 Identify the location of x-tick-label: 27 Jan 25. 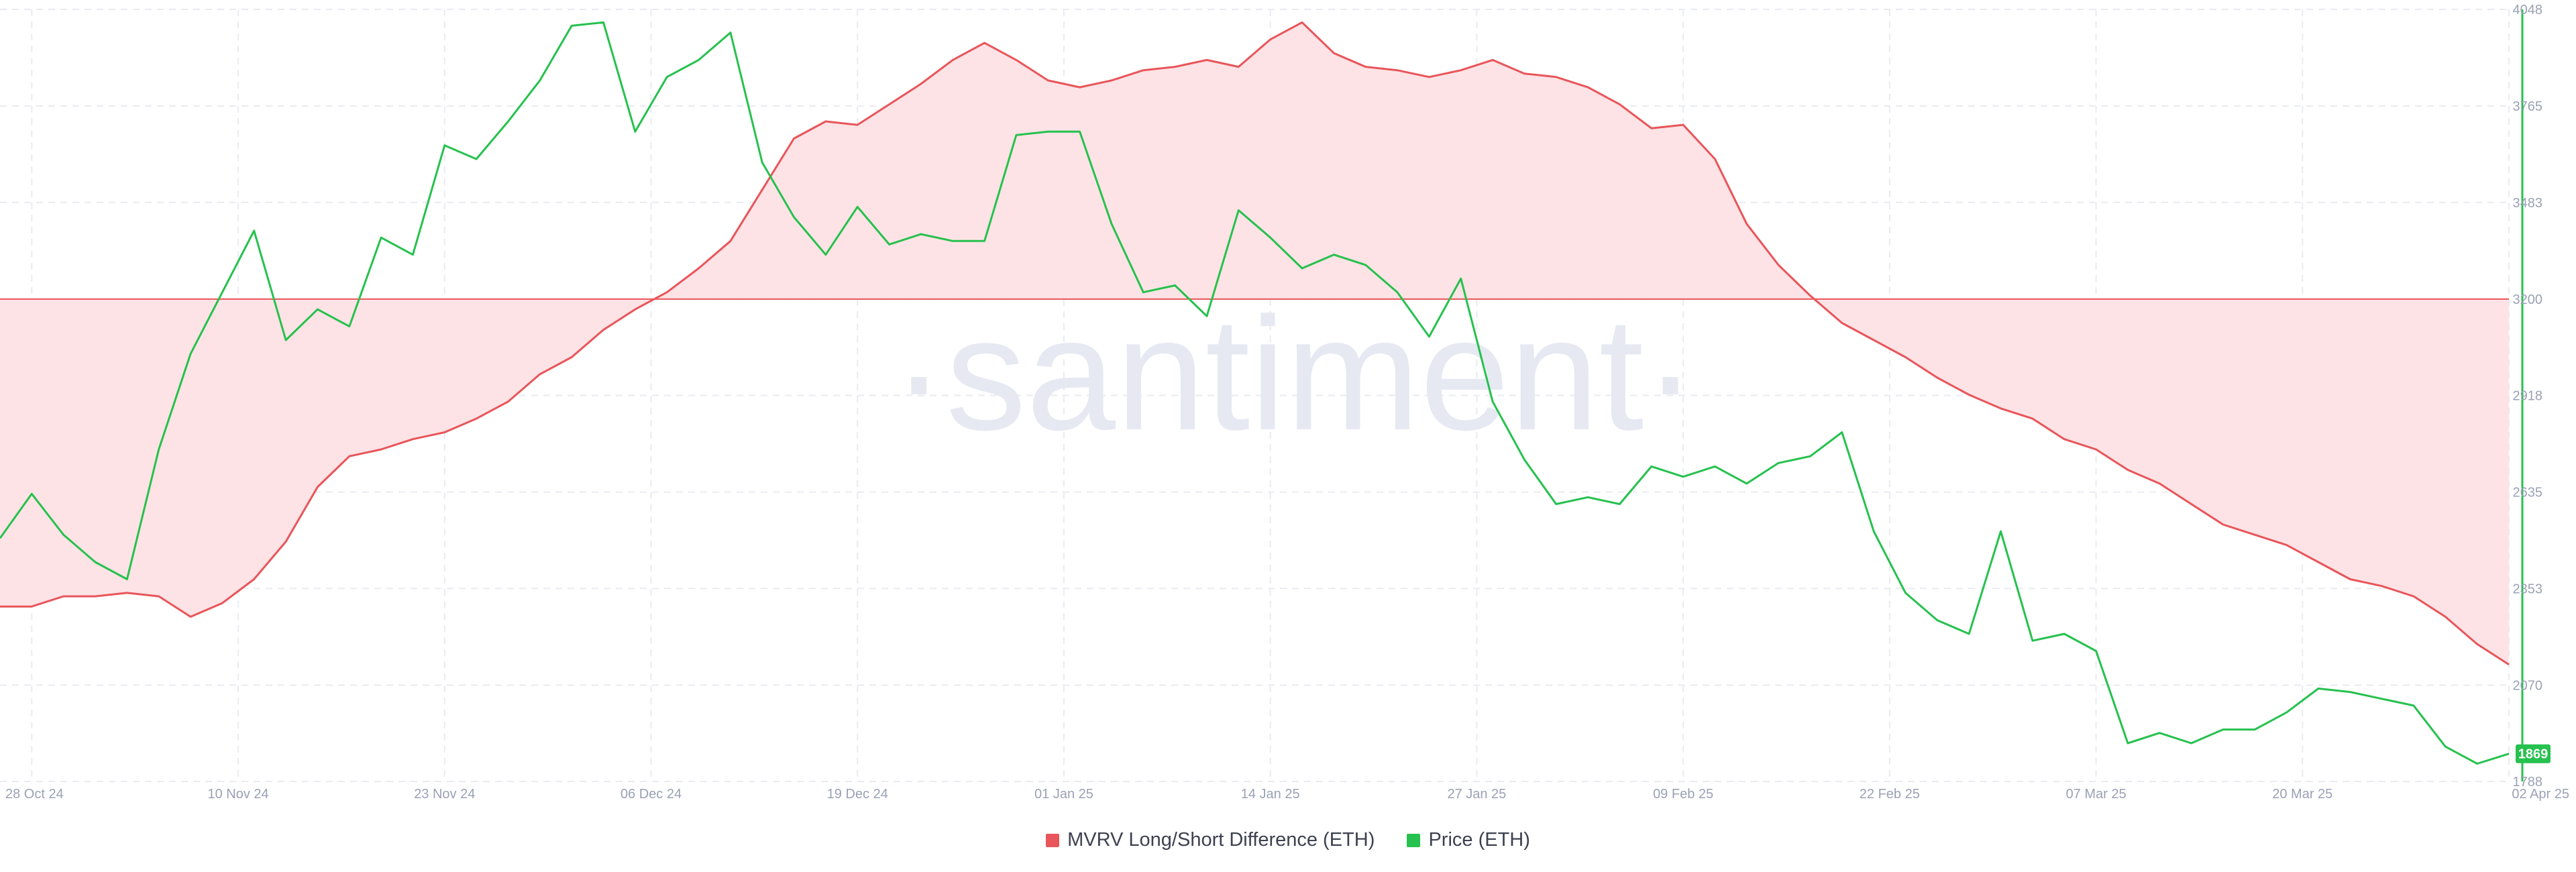
(1476, 795).